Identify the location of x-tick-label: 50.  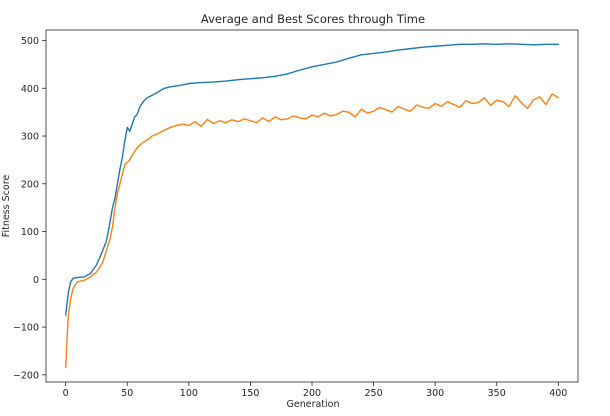
(127, 393).